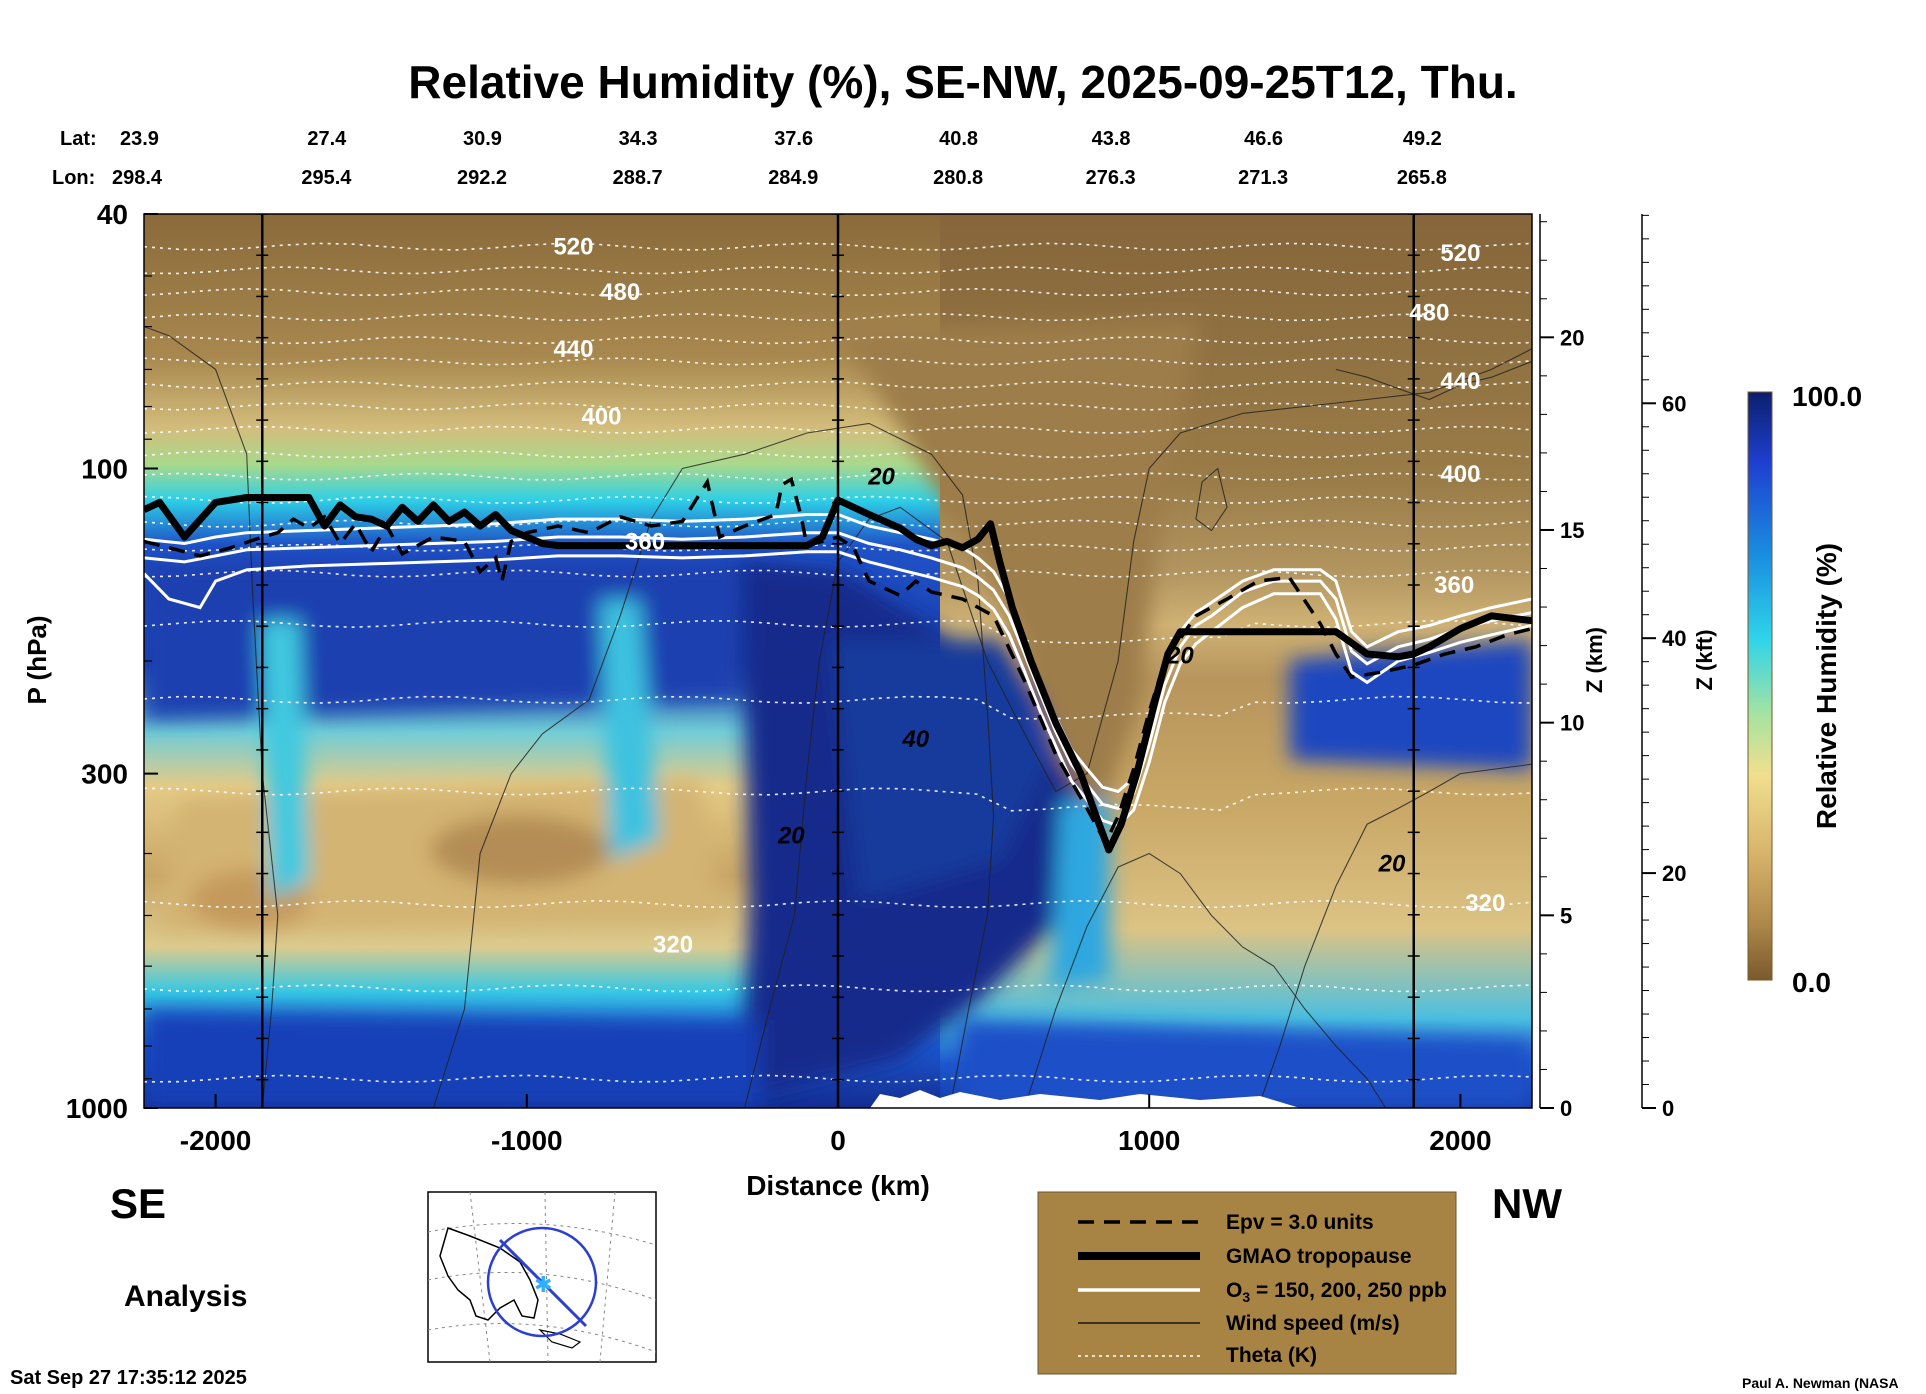 The height and width of the screenshot is (1394, 1926). Describe the element at coordinates (638, 178) in the screenshot. I see `lon-value: 288.7` at that location.